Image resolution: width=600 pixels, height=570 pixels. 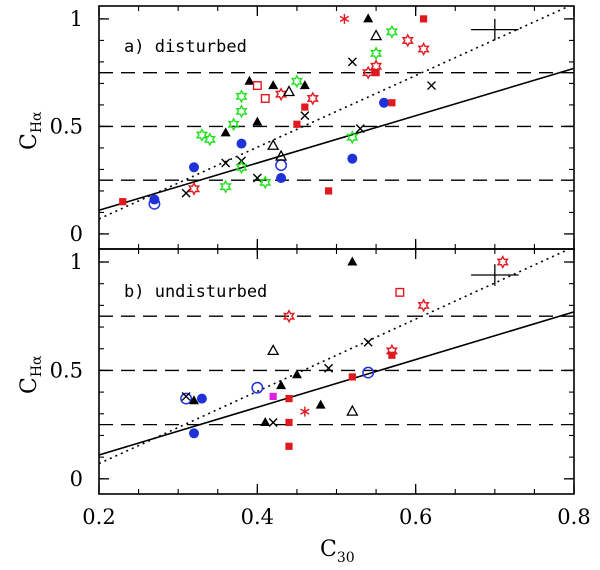 What do you see at coordinates (66, 370) in the screenshot?
I see `y-tick-label: 0.5` at bounding box center [66, 370].